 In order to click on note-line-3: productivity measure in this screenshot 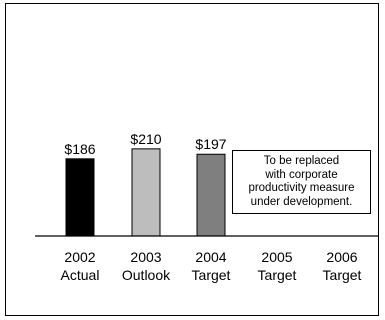, I will do `click(301, 188)`.